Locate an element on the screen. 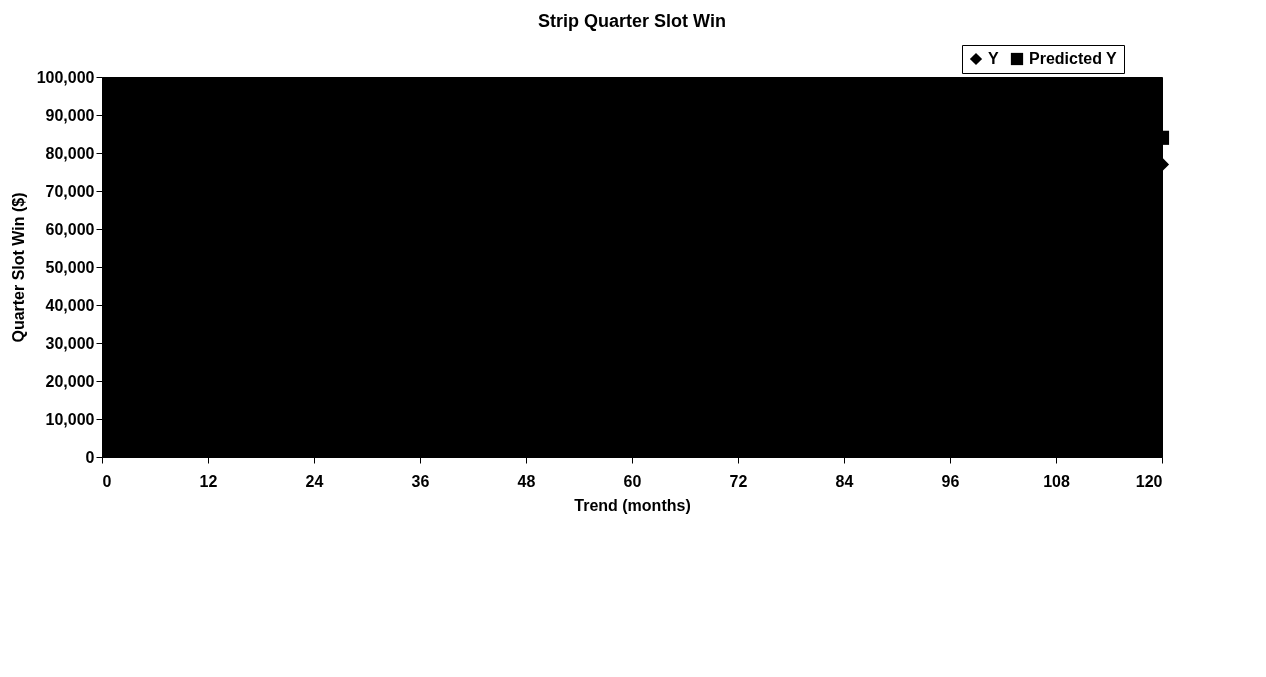 The image size is (1266, 677). x-axis-title: Trend (months) is located at coordinates (632, 505).